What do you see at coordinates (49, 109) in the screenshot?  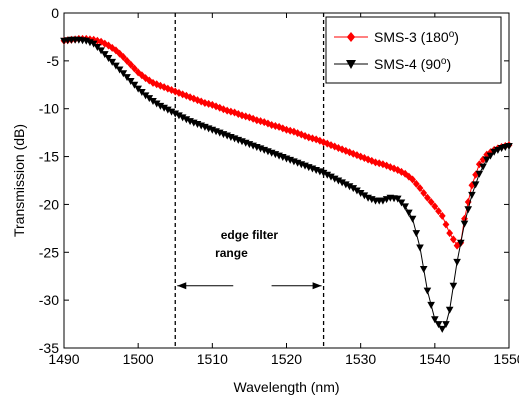 I see `y-tick-label: -10` at bounding box center [49, 109].